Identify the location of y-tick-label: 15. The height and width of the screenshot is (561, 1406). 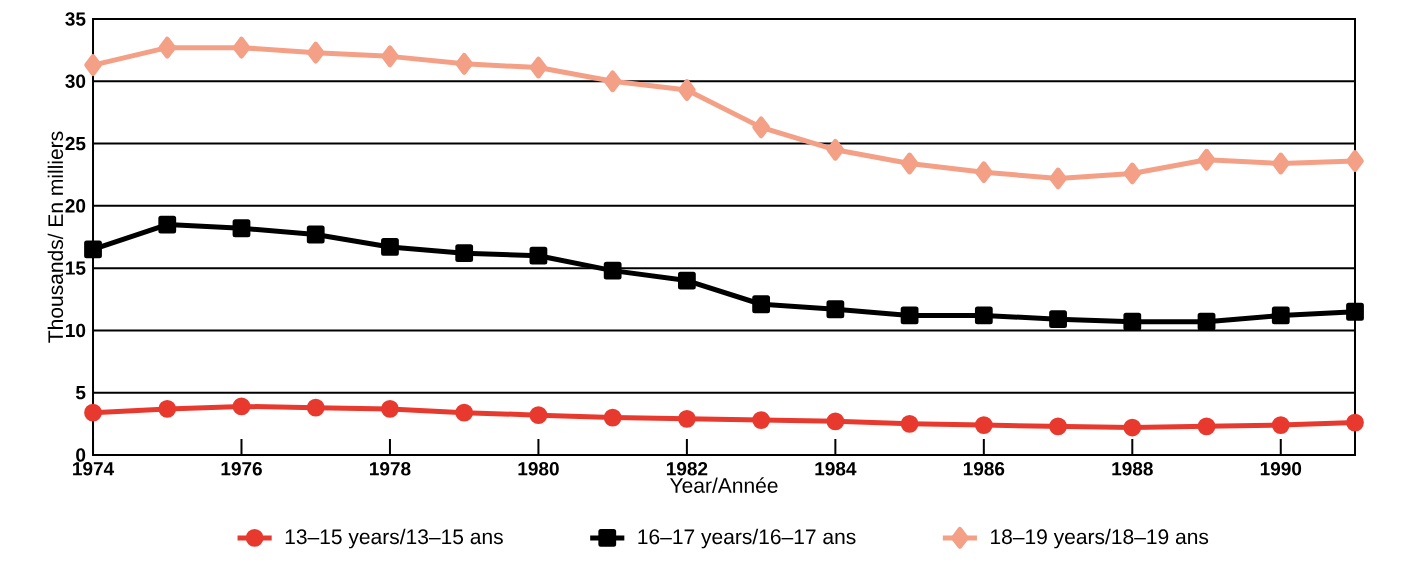
(76, 268).